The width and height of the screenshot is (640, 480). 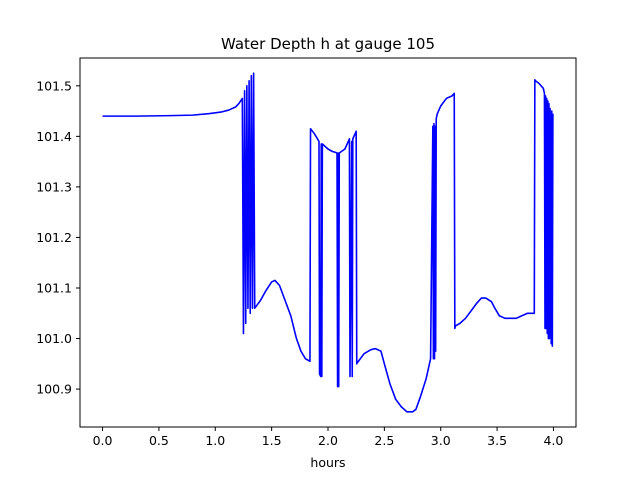 What do you see at coordinates (272, 440) in the screenshot?
I see `x-tick-label: 1.5` at bounding box center [272, 440].